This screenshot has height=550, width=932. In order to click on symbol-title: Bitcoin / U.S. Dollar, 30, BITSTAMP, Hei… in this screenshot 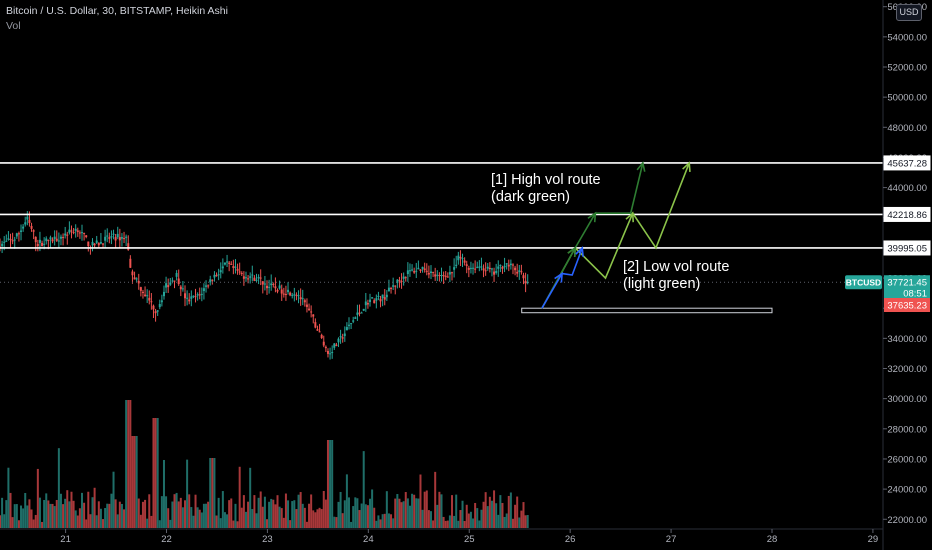, I will do `click(117, 11)`.